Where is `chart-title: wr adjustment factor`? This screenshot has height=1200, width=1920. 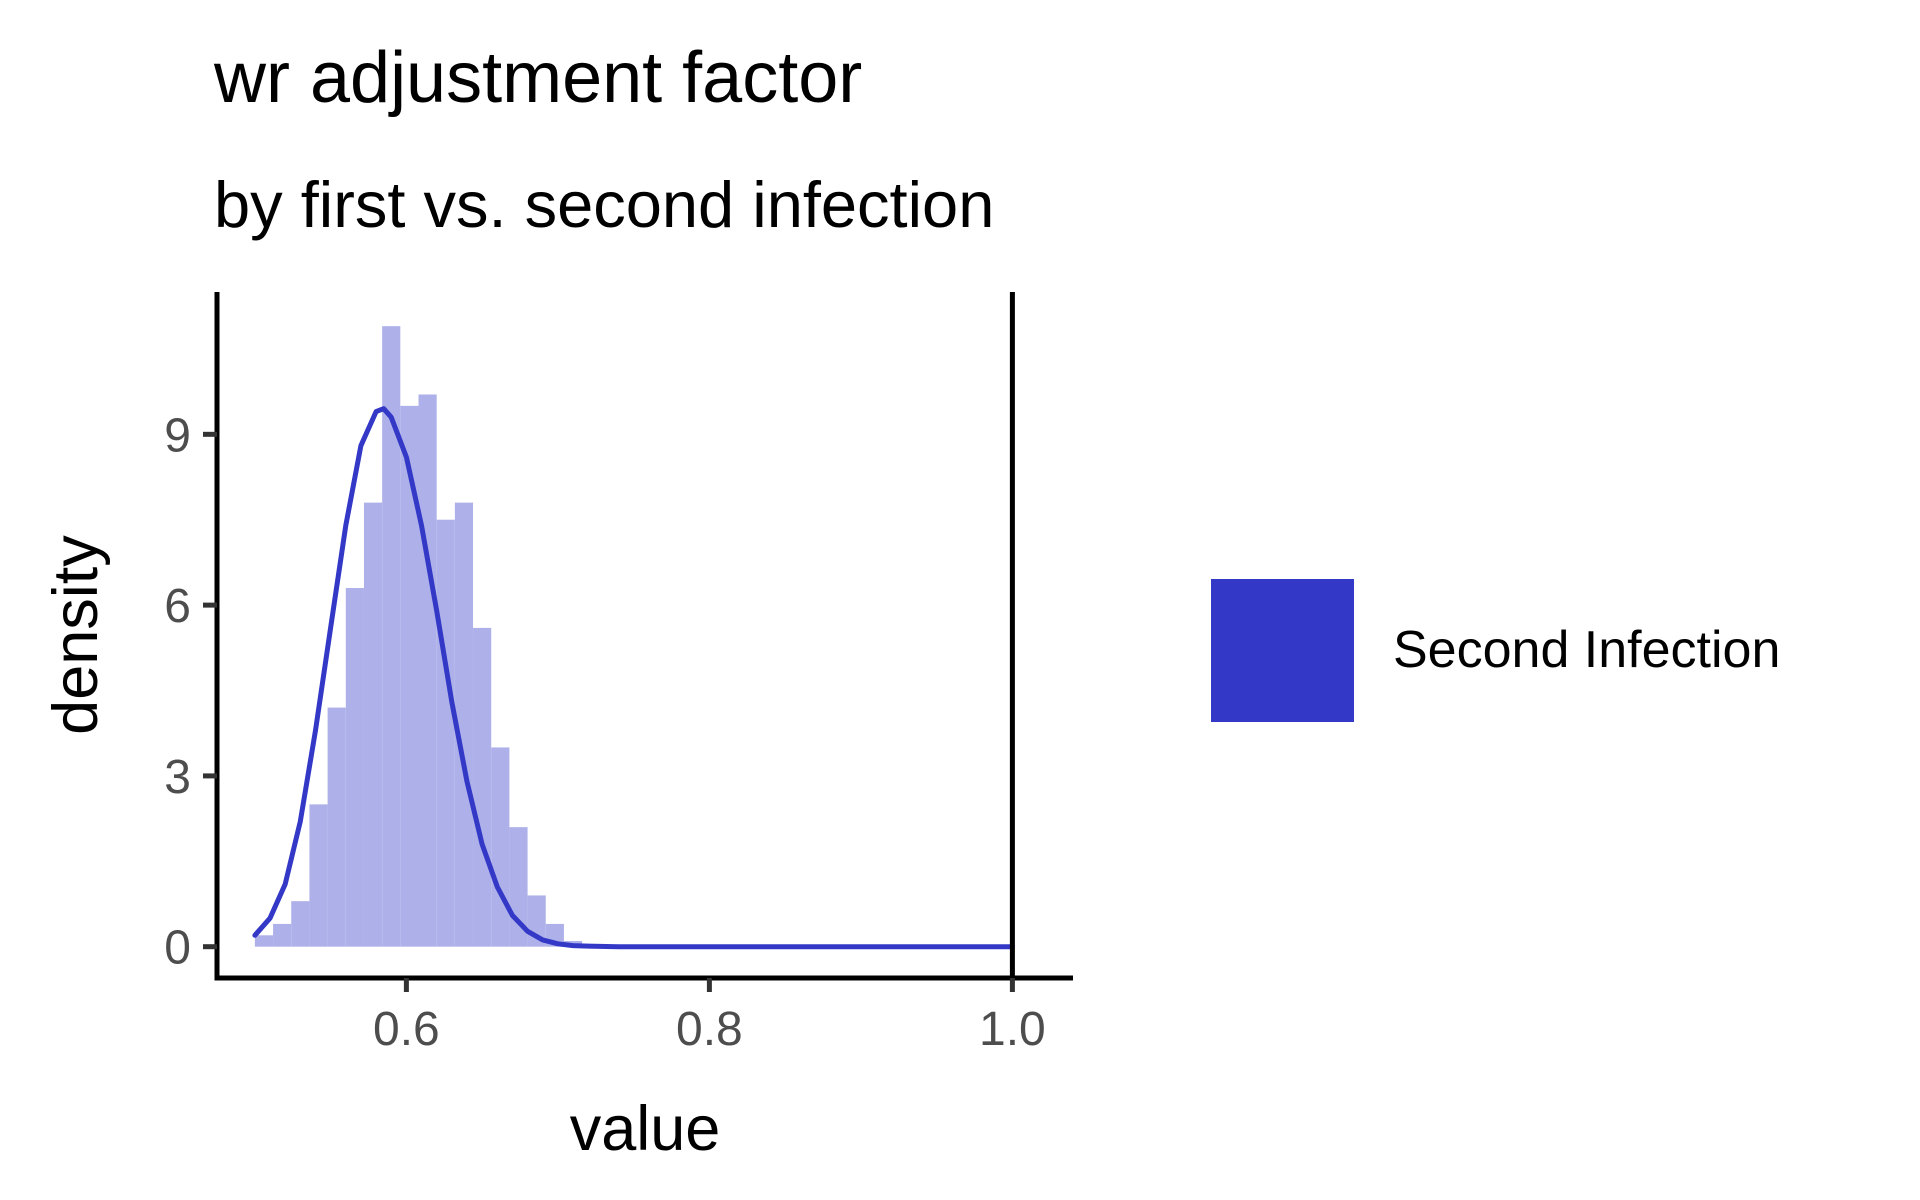
chart-title: wr adjustment factor is located at coordinates (538, 78).